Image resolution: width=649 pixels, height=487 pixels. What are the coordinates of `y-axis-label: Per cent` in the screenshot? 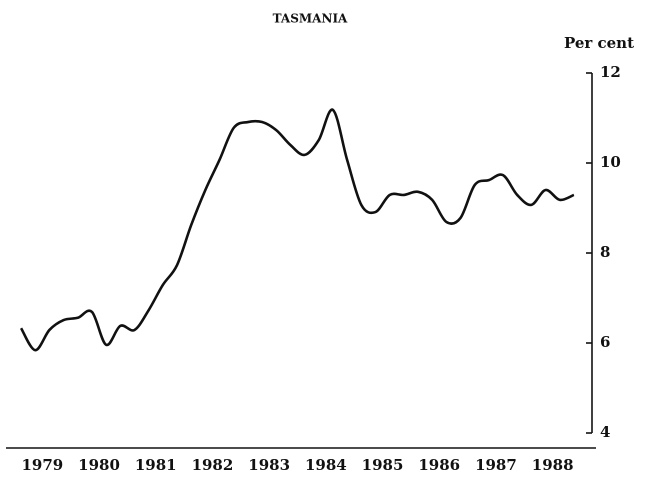 It's located at (599, 43).